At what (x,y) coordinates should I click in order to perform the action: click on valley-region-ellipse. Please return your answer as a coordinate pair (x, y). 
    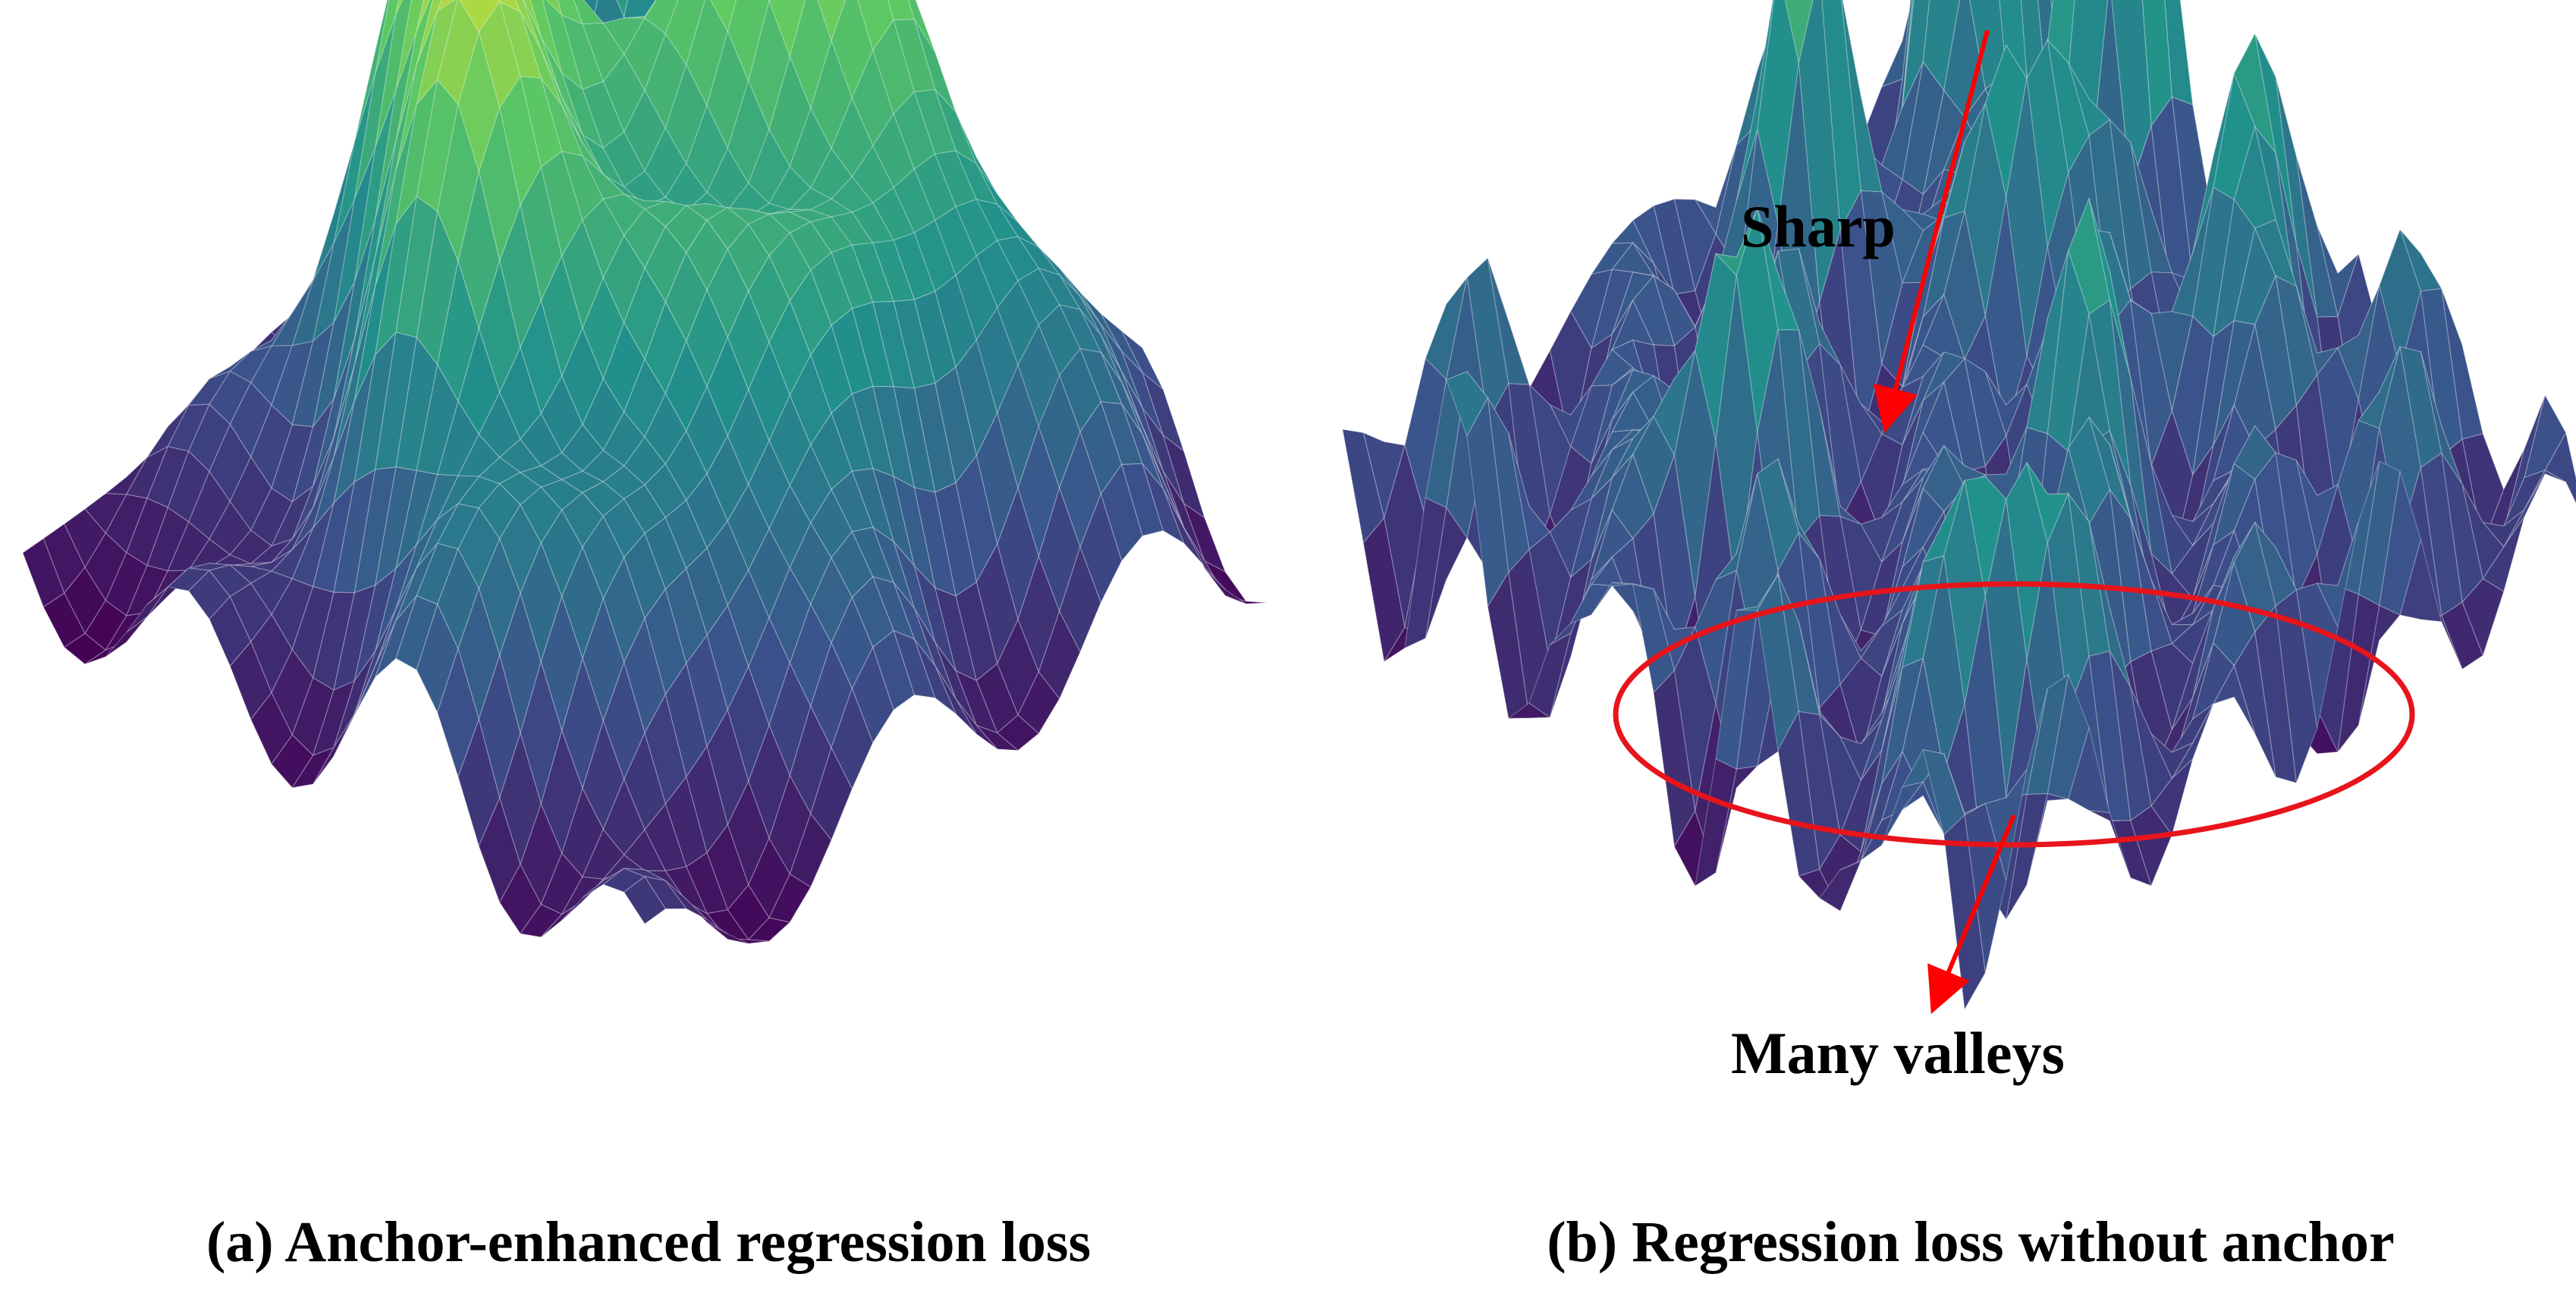
    Looking at the image, I should click on (2014, 714).